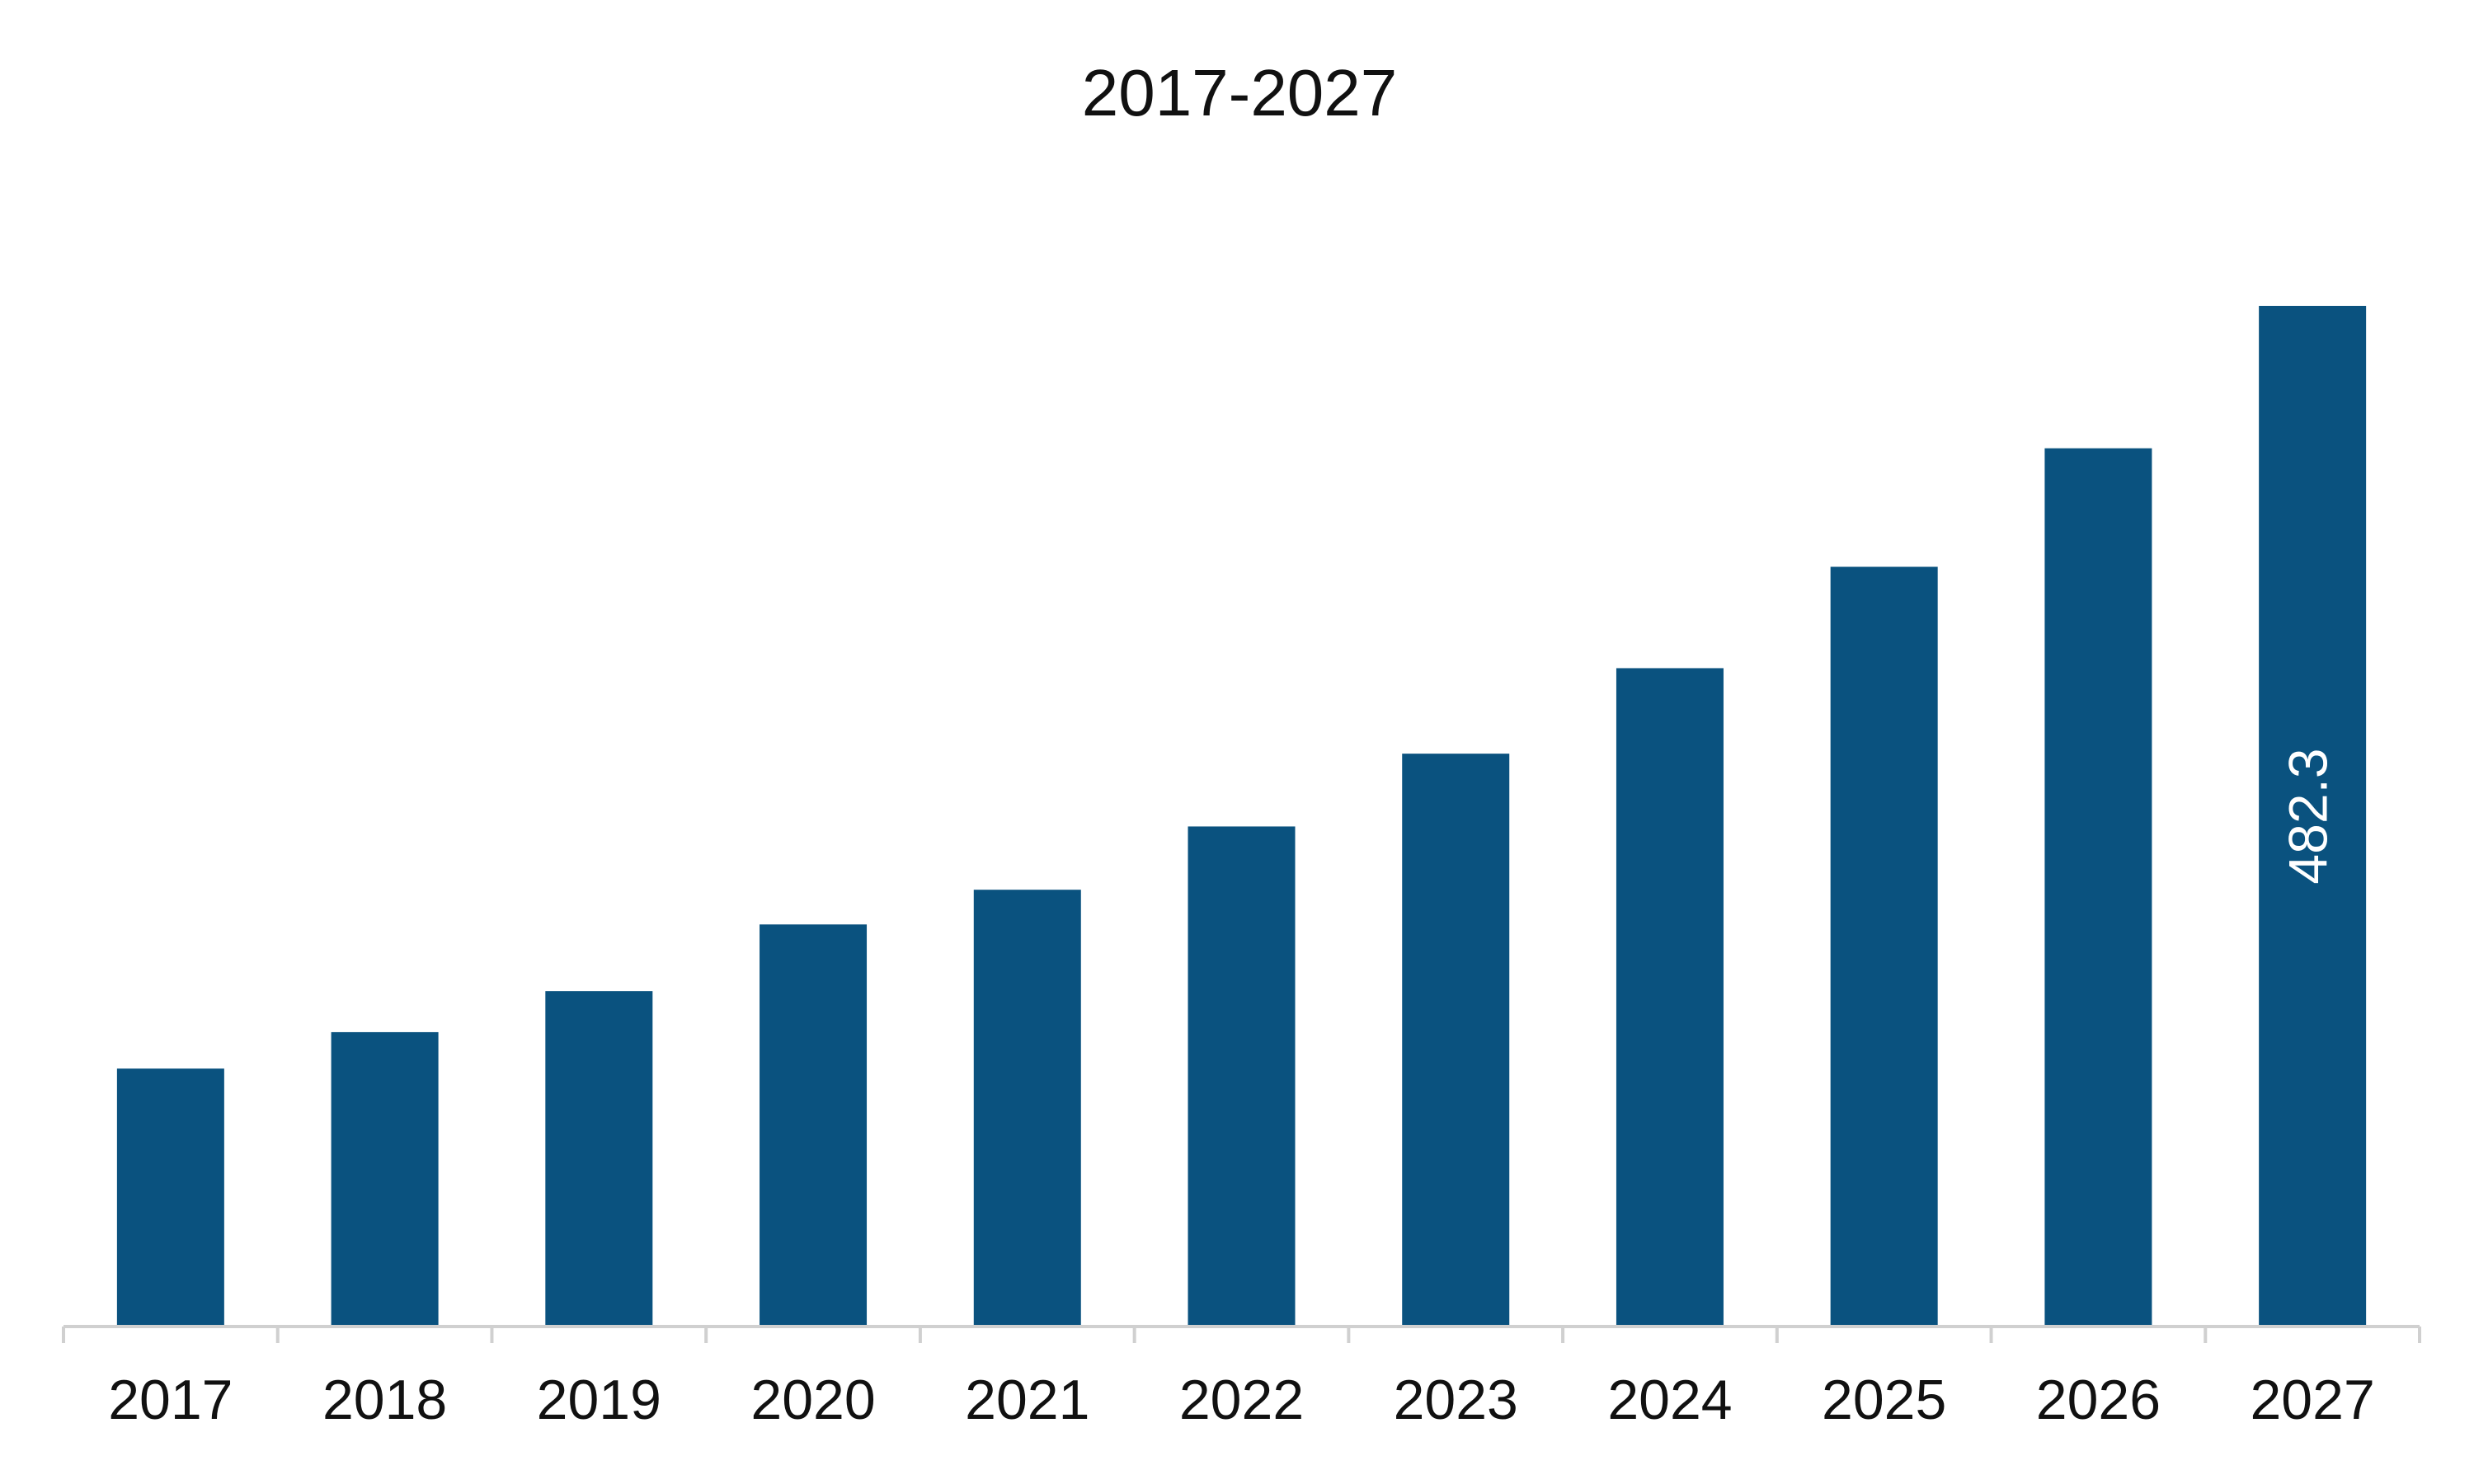 The width and height of the screenshot is (2474, 1484). What do you see at coordinates (2312, 1400) in the screenshot?
I see `x-tick-label: 2027` at bounding box center [2312, 1400].